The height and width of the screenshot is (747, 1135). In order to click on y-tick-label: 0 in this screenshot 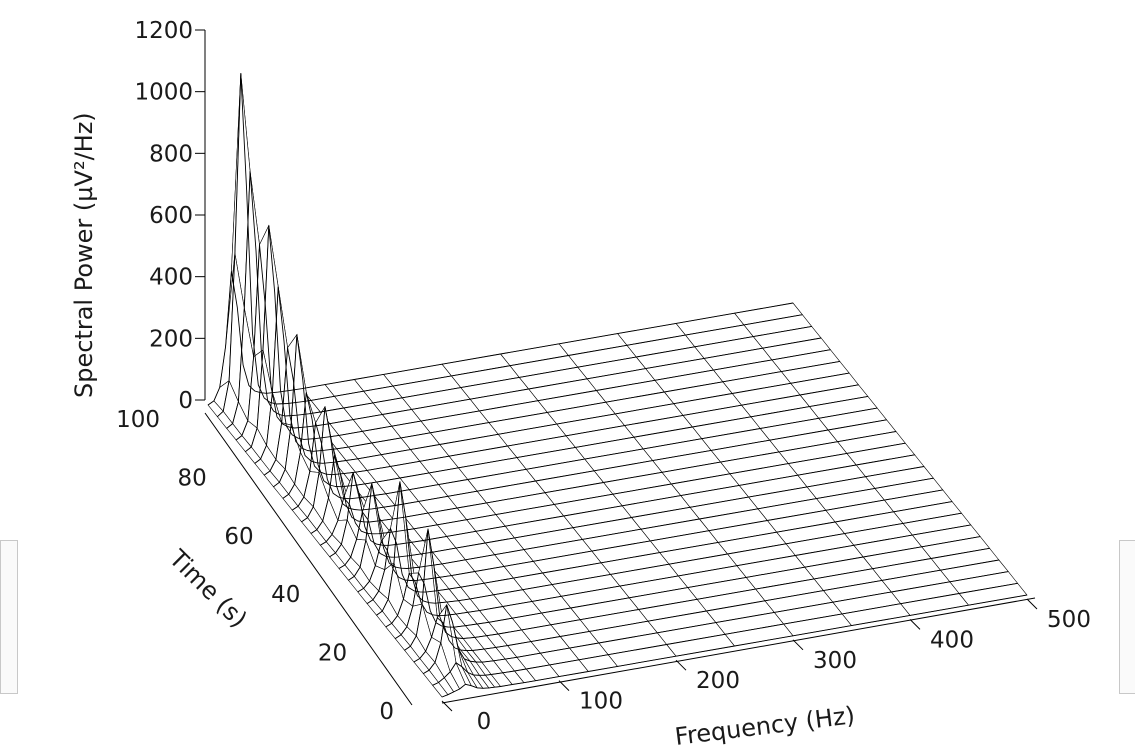, I will do `click(386, 712)`.